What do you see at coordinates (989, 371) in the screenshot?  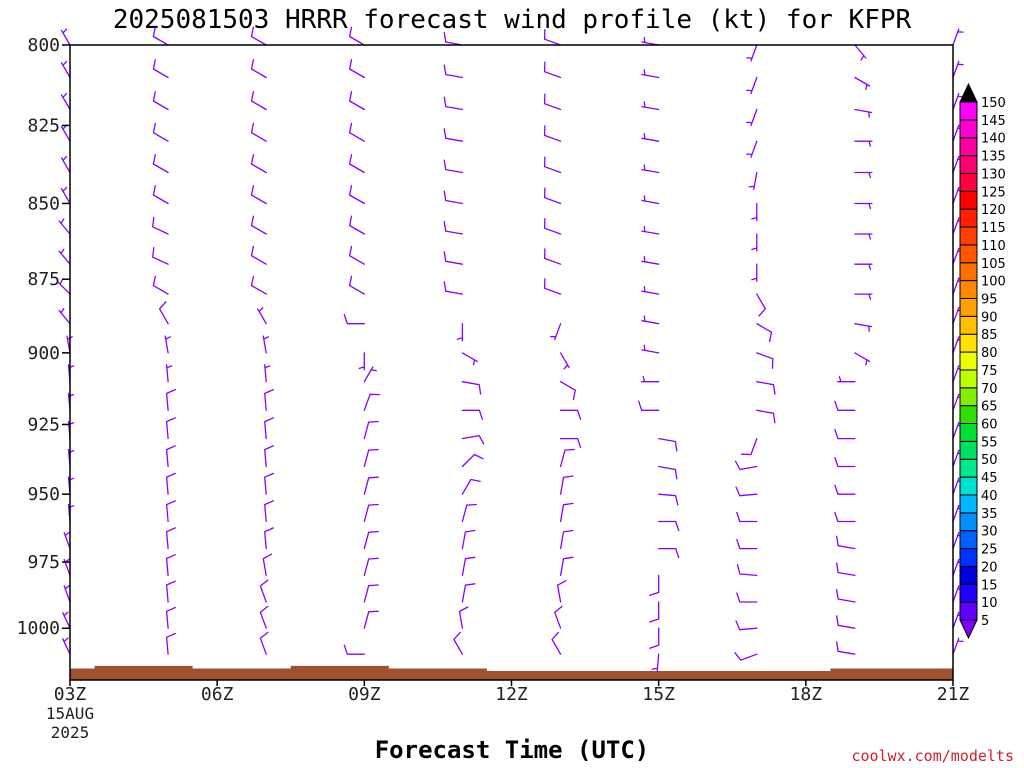 I see `colorbar-label: 75` at bounding box center [989, 371].